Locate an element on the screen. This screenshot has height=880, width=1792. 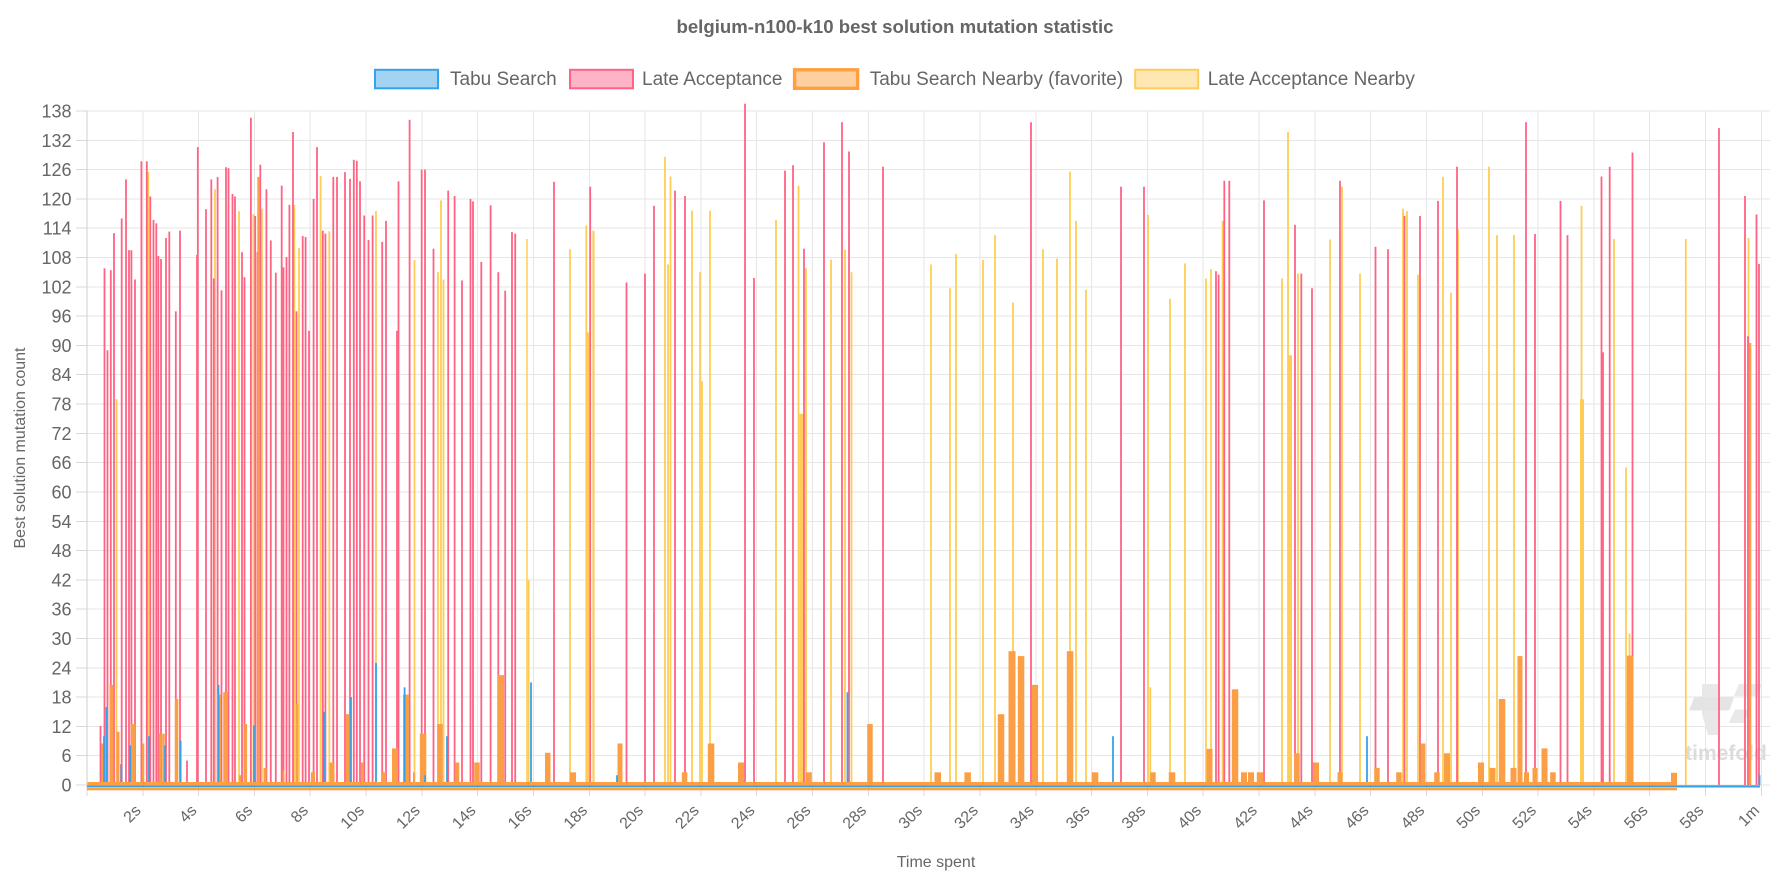
svg-text: 12 is located at coordinates (61, 727).